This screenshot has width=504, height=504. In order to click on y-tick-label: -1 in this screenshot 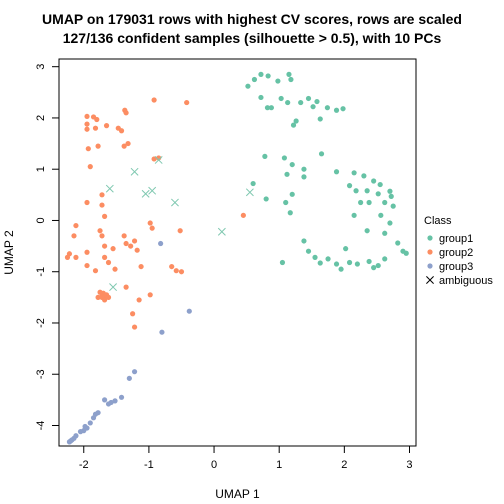, I will do `click(41, 272)`.